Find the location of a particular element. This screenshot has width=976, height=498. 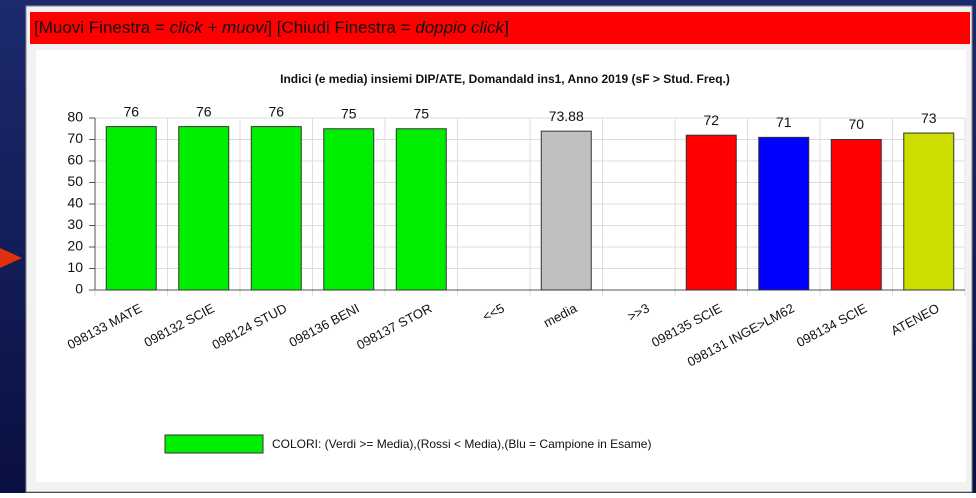

value-label: 71 is located at coordinates (784, 122).